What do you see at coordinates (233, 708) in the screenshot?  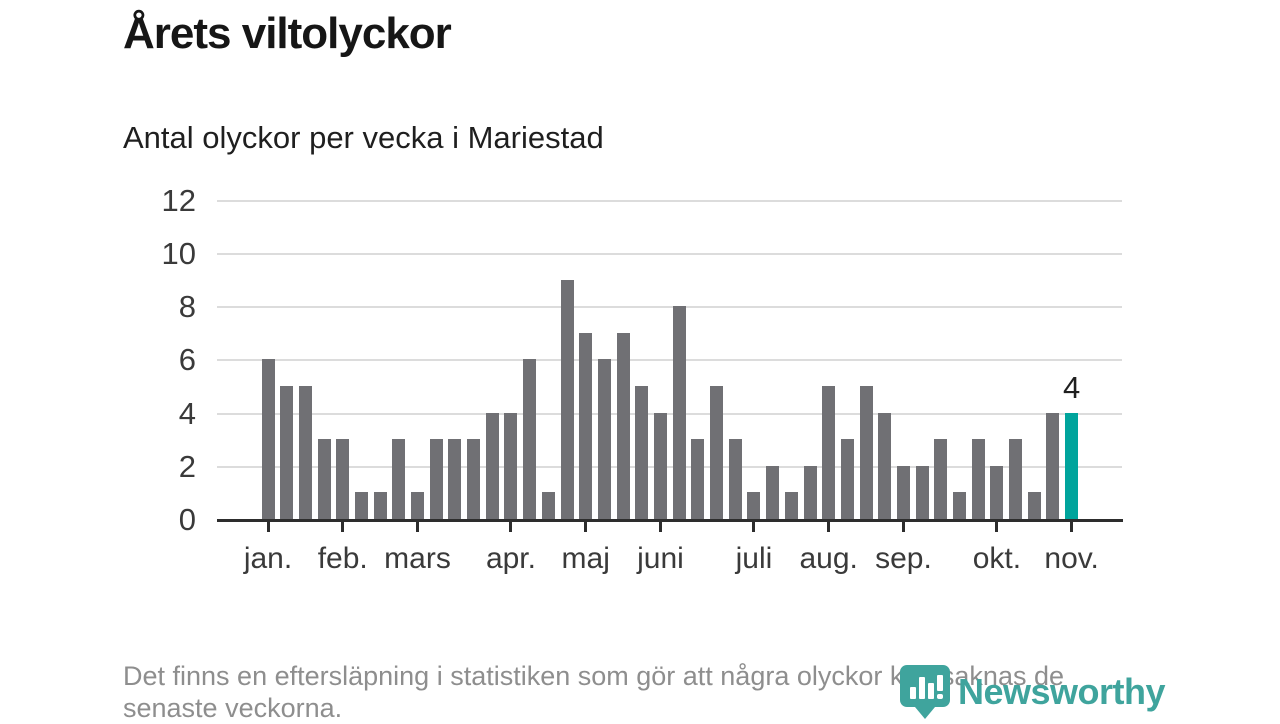 I see `footnote-line-2: senaste veckorna.` at bounding box center [233, 708].